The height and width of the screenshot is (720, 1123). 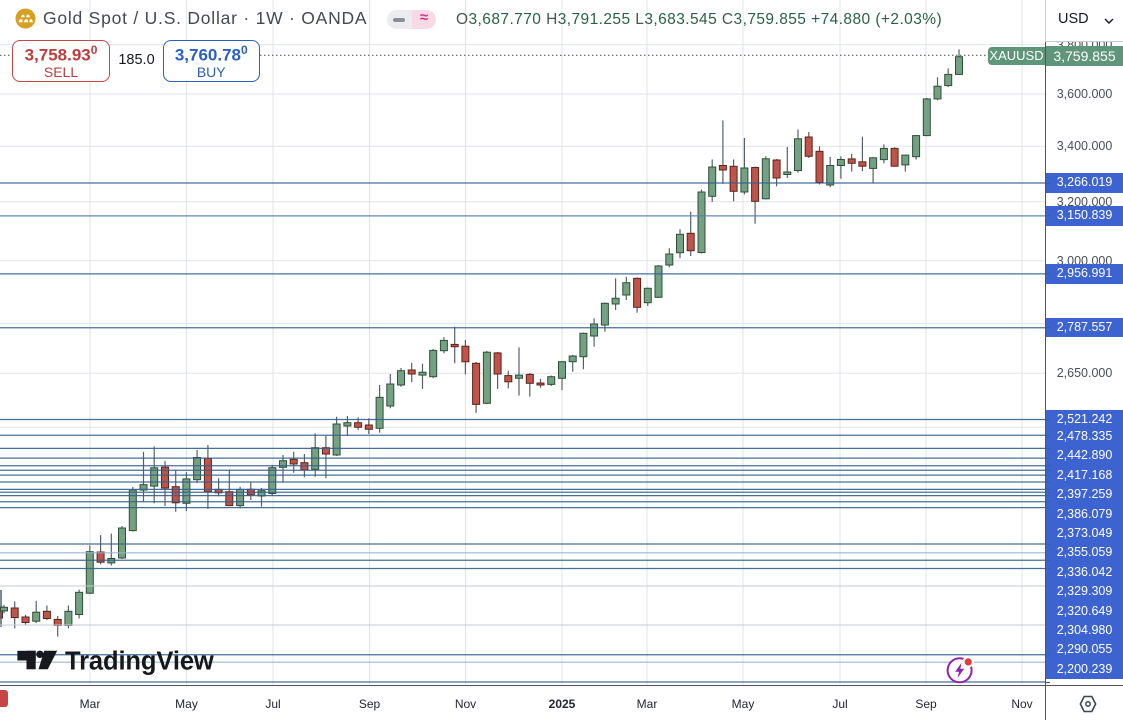 What do you see at coordinates (139, 662) in the screenshot?
I see `svg-text: TradingView` at bounding box center [139, 662].